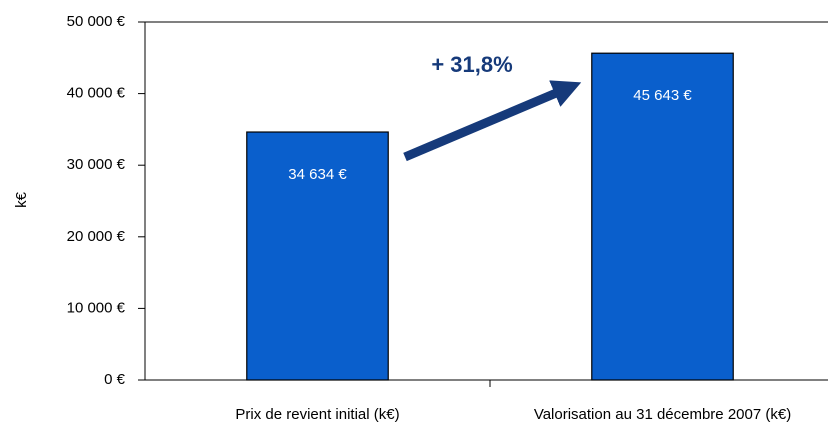 The width and height of the screenshot is (828, 429). Describe the element at coordinates (96, 93) in the screenshot. I see `y-tick-label: 40 000 €` at that location.